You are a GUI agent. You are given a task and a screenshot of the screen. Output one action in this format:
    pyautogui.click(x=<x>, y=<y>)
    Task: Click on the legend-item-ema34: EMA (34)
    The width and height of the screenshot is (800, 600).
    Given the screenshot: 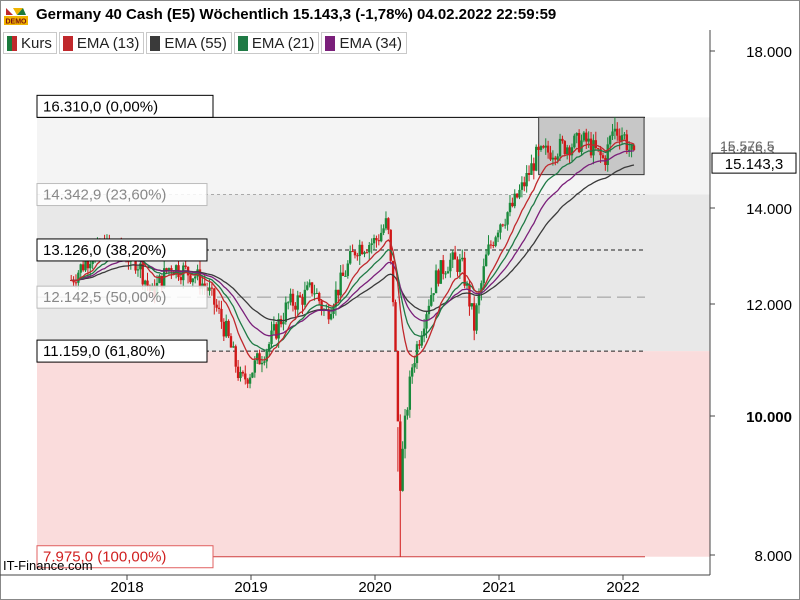 What is the action you would take?
    pyautogui.click(x=364, y=43)
    